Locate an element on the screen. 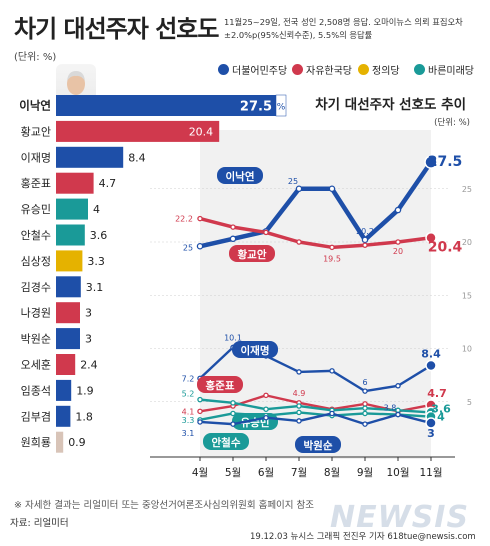 This screenshot has width=490, height=546. bar-value-label: 3.3 is located at coordinates (96, 261).